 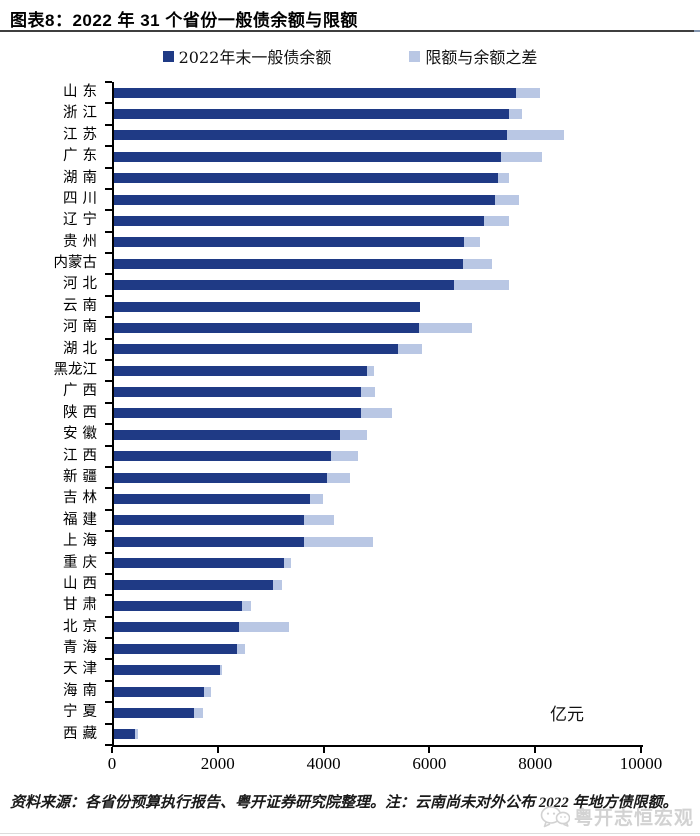 What do you see at coordinates (112, 763) in the screenshot?
I see `x-axis-tick-label: 0` at bounding box center [112, 763].